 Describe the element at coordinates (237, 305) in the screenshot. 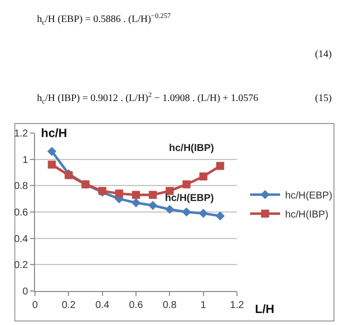

I see `x-tick-label: 1.2` at that location.